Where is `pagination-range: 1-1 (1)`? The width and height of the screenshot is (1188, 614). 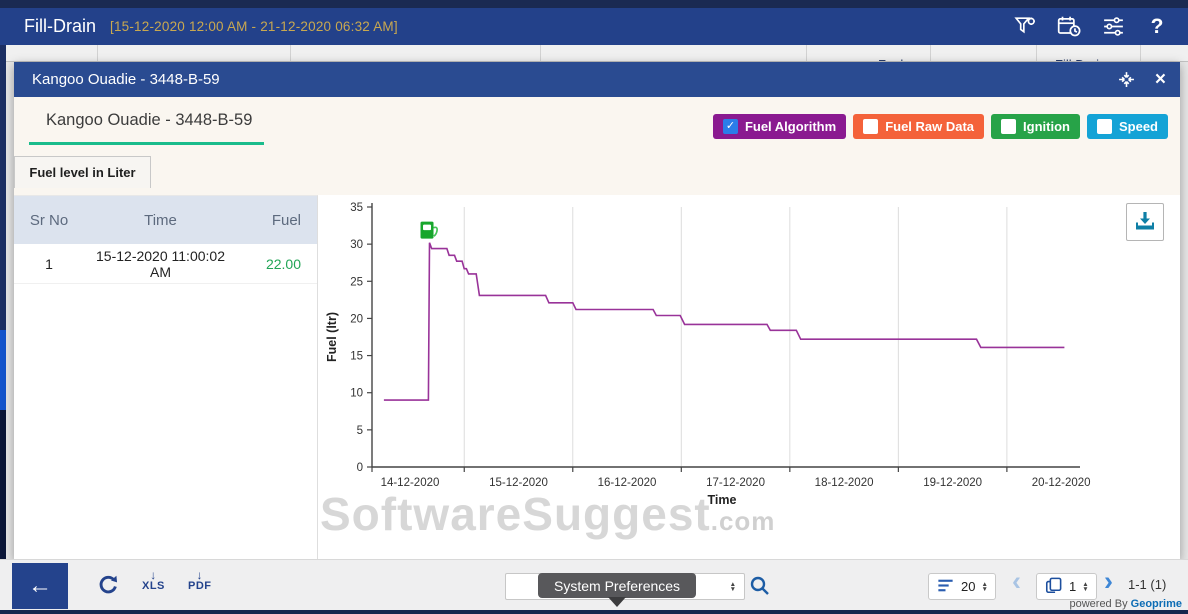
pagination-range: 1-1 (1) is located at coordinates (1147, 584).